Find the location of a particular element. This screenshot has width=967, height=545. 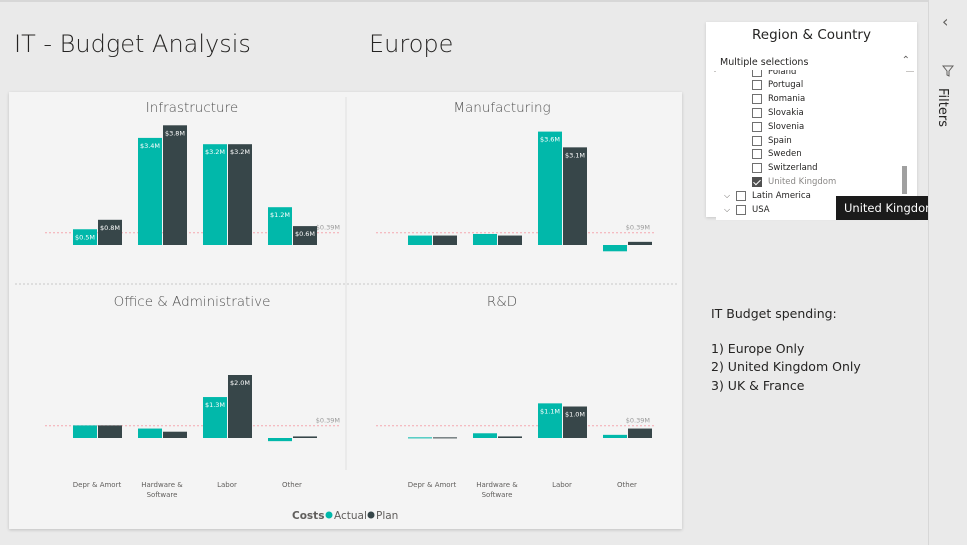

notes-heading: IT Budget spending: is located at coordinates (774, 313).